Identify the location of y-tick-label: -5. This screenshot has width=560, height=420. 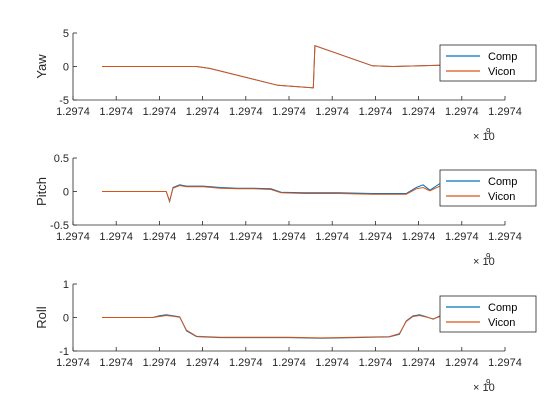
(64, 101).